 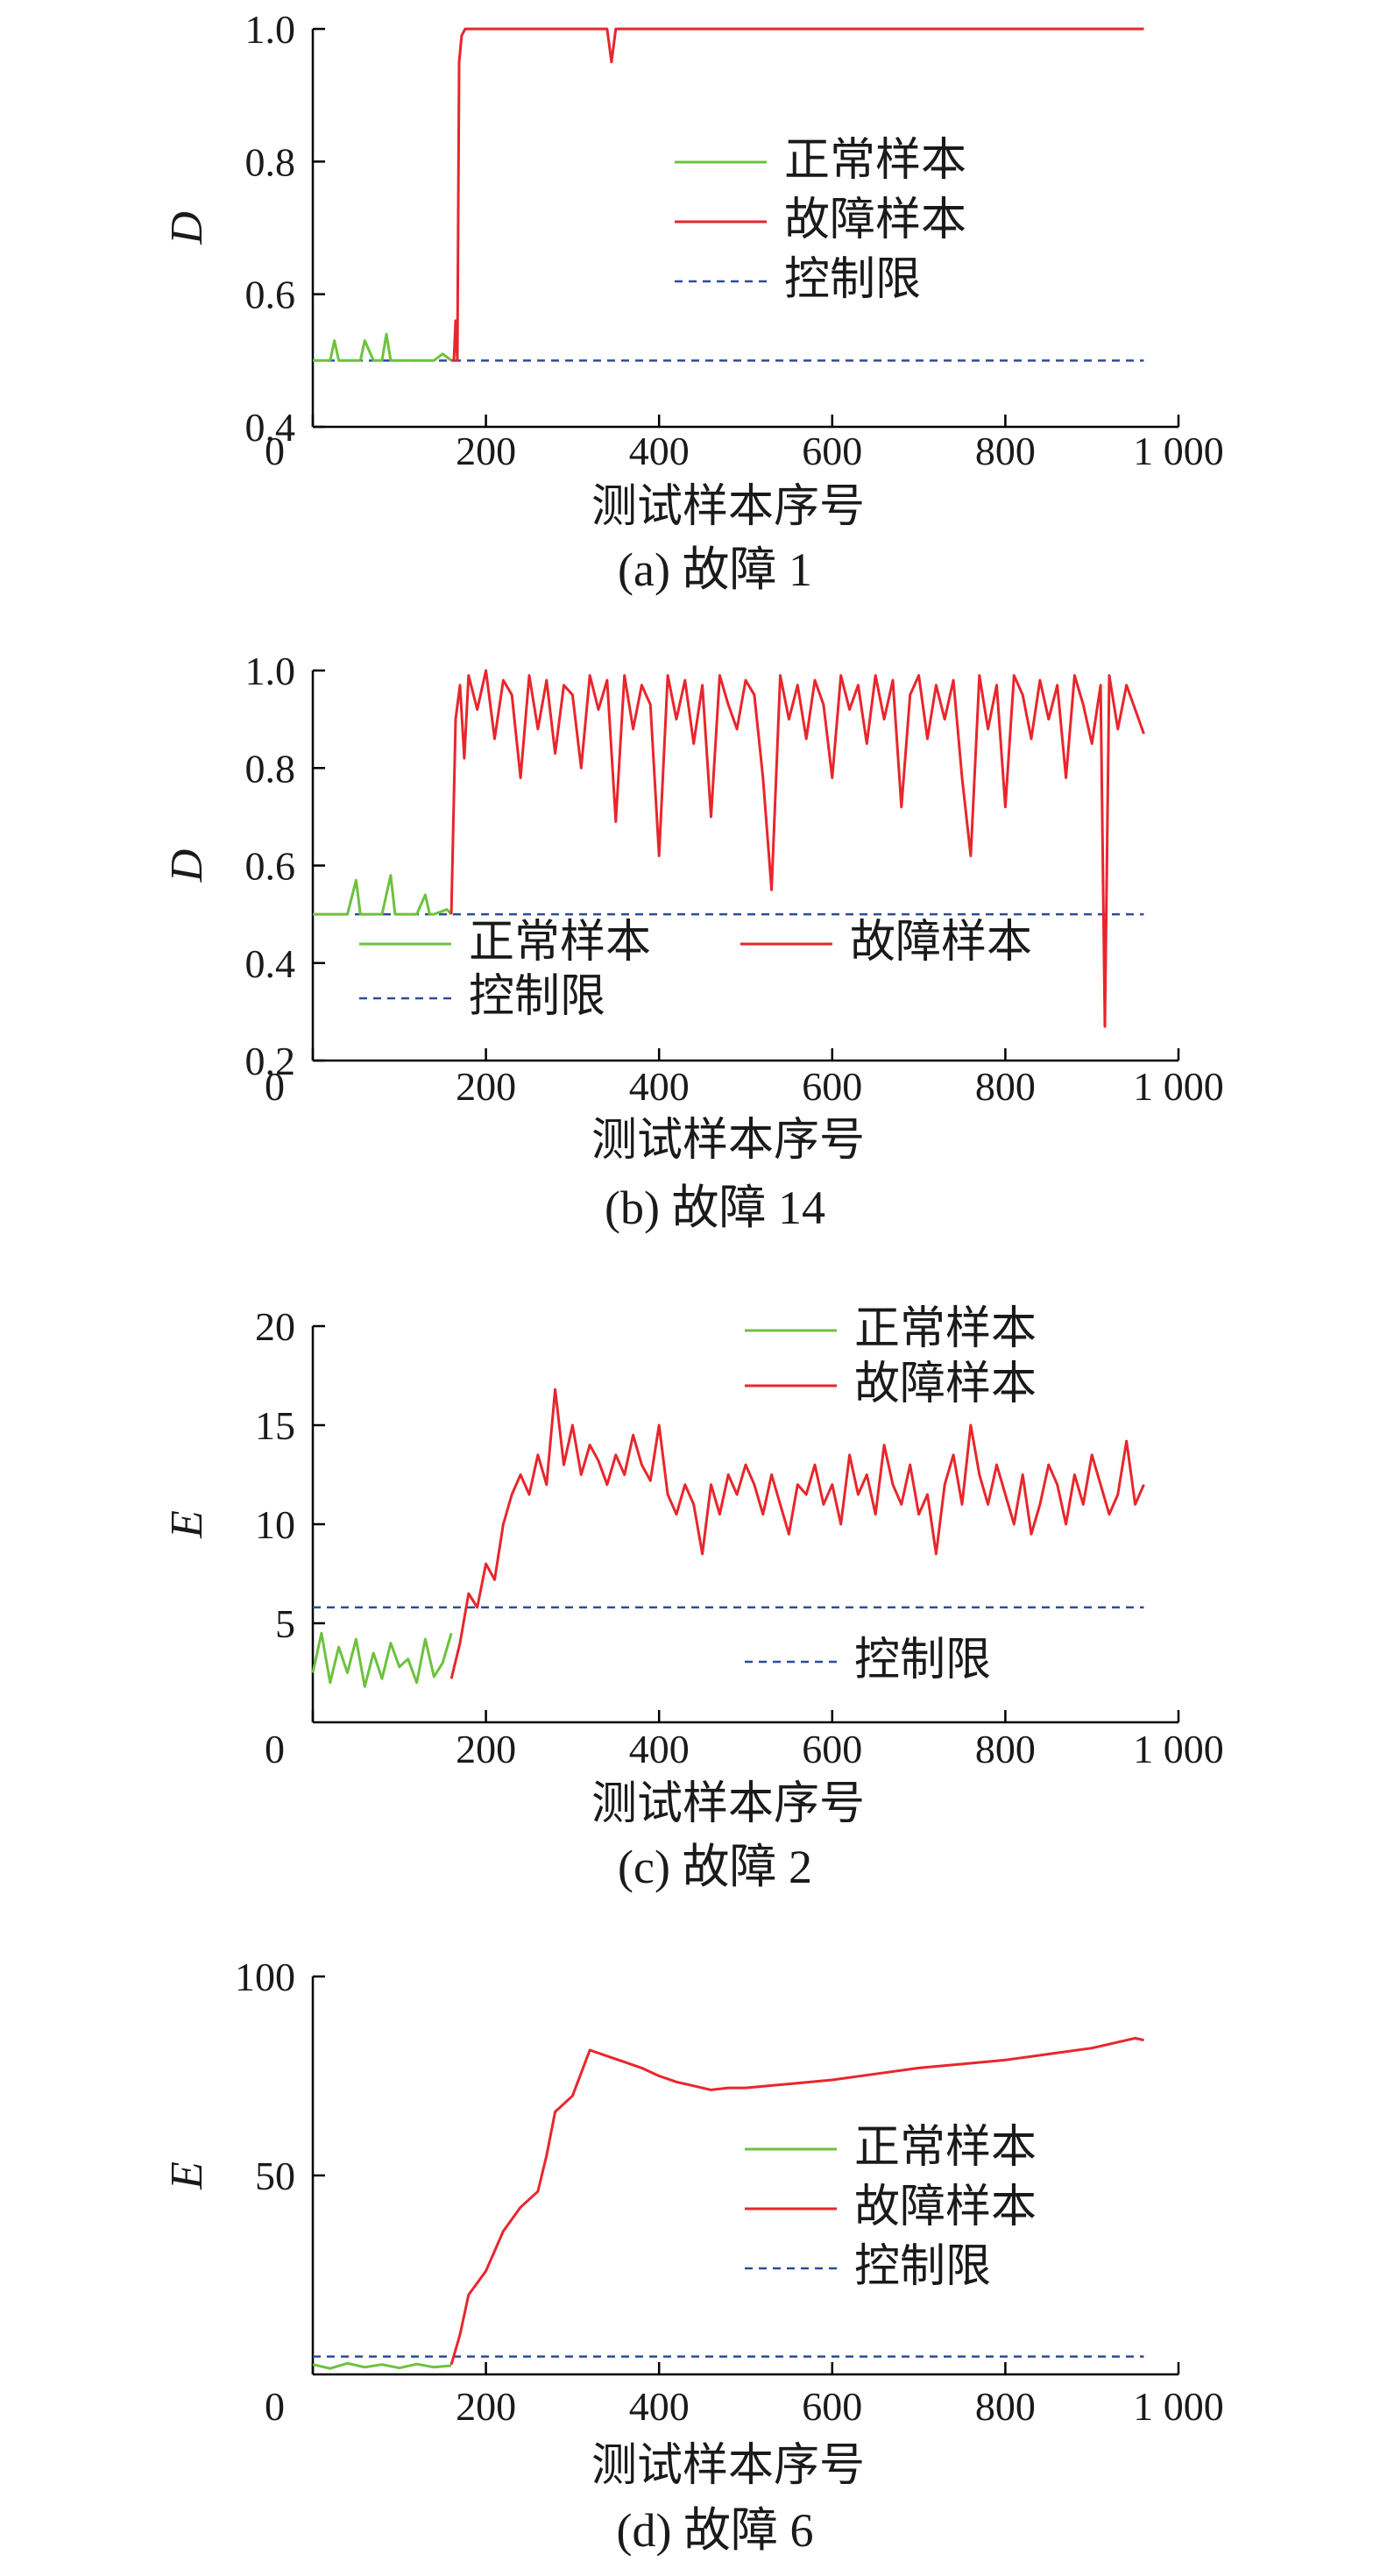 What do you see at coordinates (715, 1208) in the screenshot?
I see `panel-caption: (b) 故障 14` at bounding box center [715, 1208].